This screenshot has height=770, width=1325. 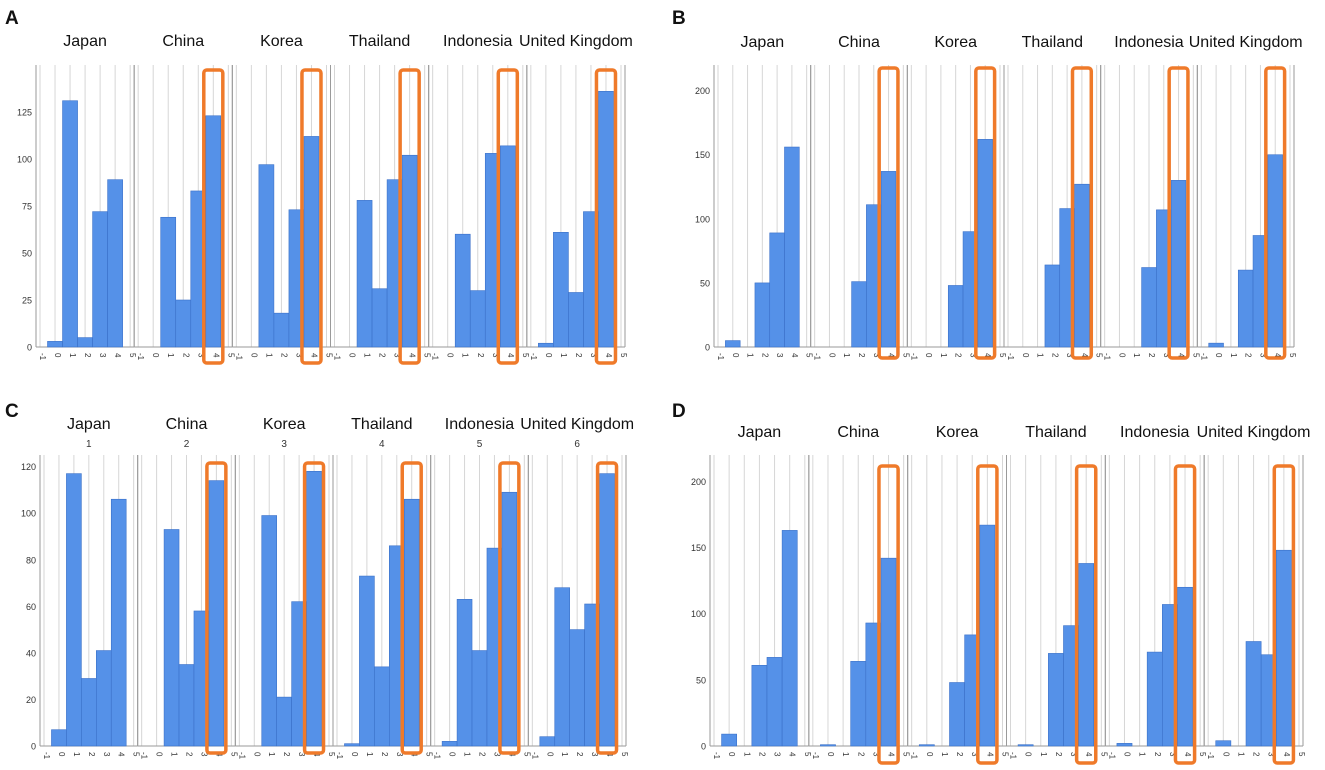 What do you see at coordinates (27, 301) in the screenshot?
I see `y-tick-label: 25` at bounding box center [27, 301].